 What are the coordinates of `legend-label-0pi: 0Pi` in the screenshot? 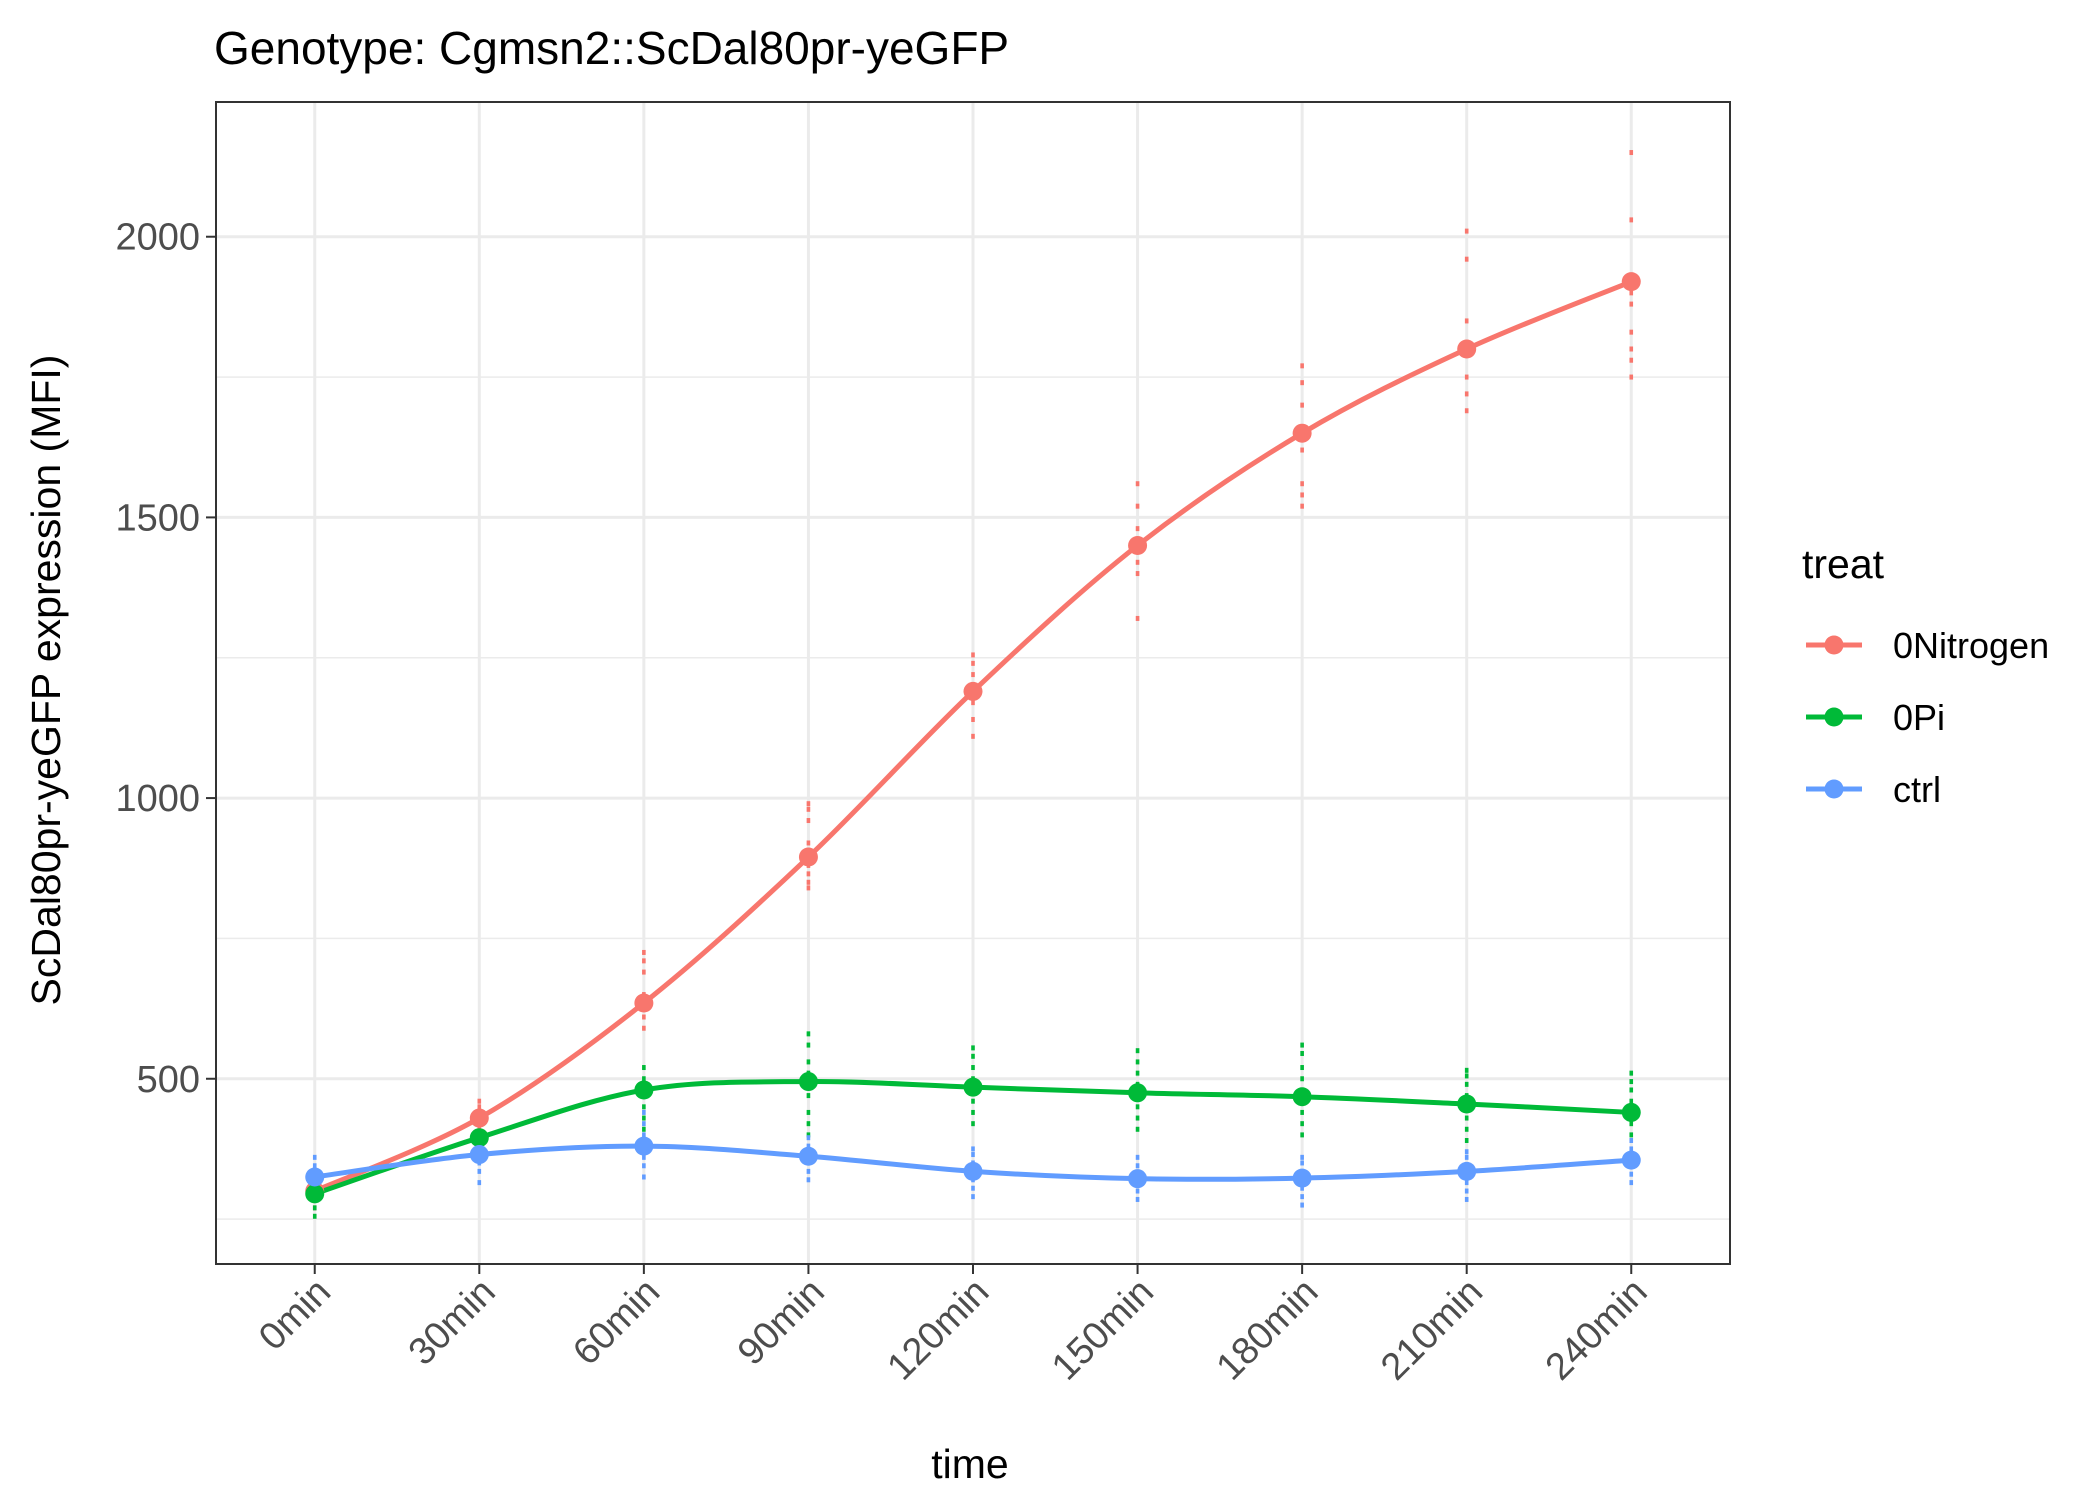 It's located at (1919, 717).